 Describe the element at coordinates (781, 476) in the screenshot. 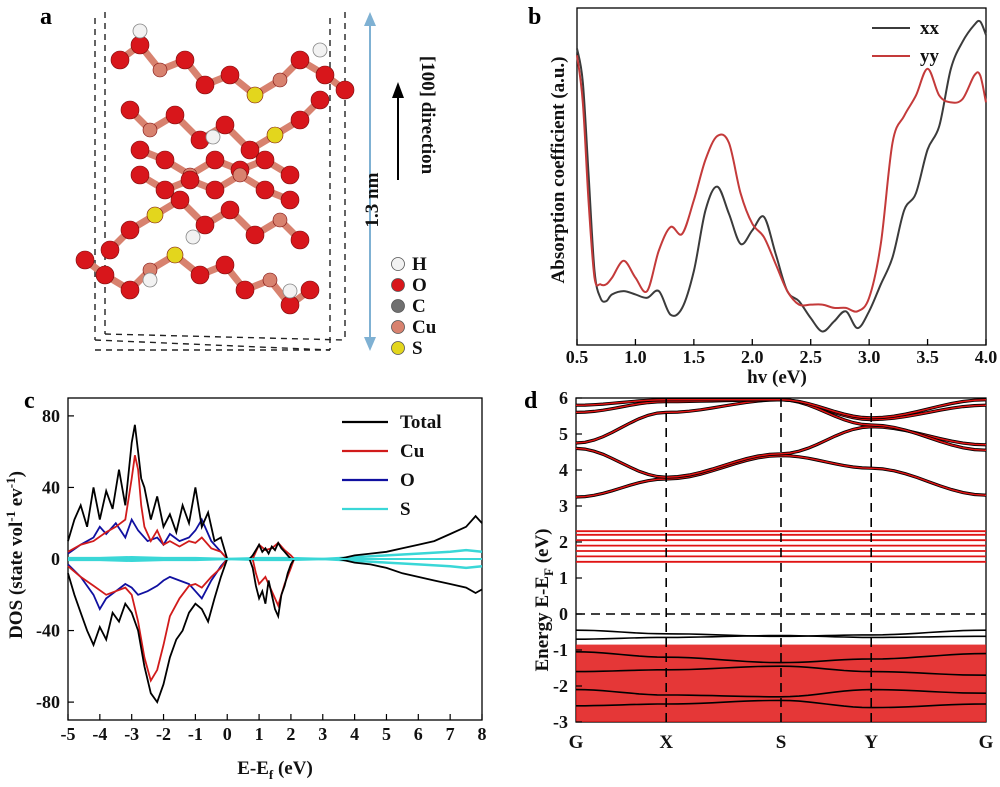

I see `conduction-band-red` at that location.